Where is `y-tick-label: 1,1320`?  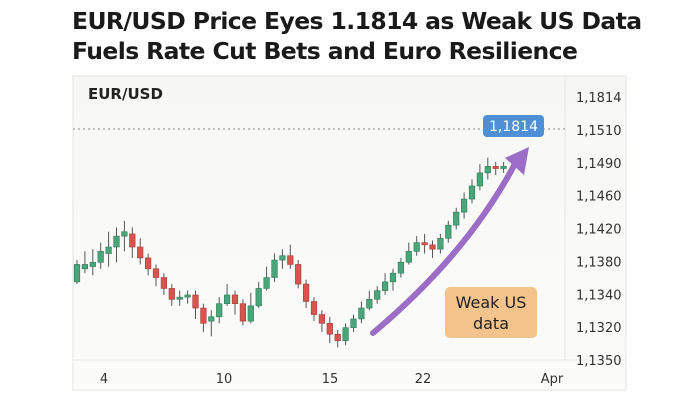
y-tick-label: 1,1320 is located at coordinates (599, 328).